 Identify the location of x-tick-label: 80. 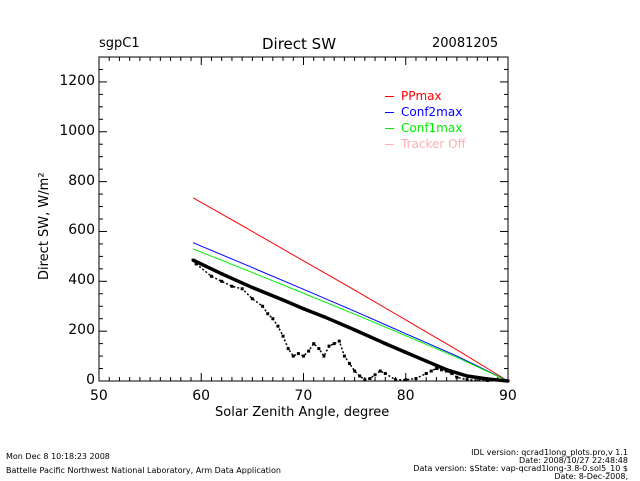
(405, 396).